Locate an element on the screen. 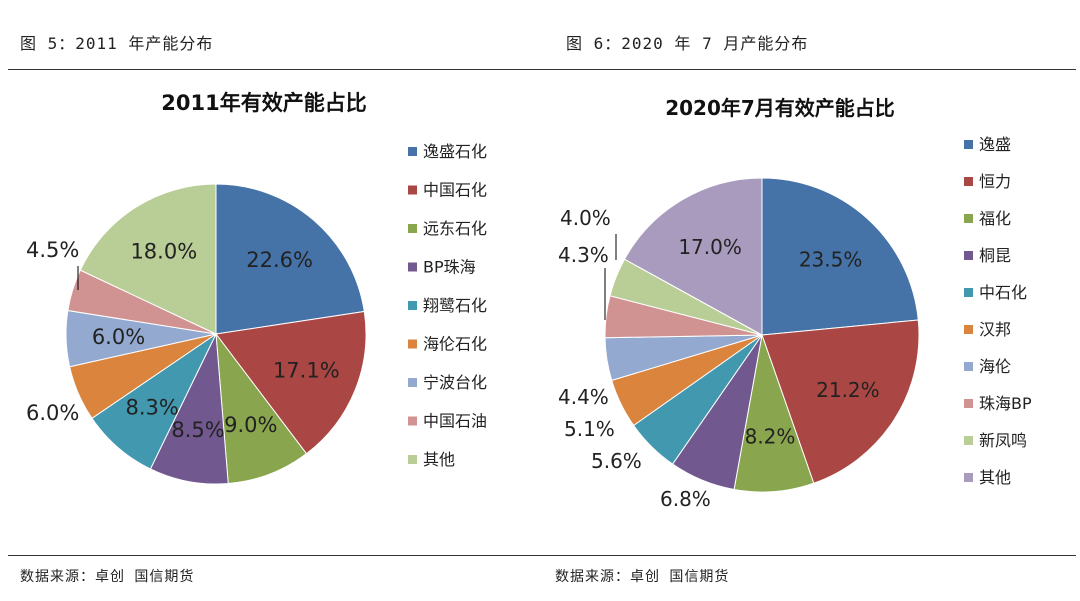  legend-label: 逸盛 is located at coordinates (995, 144).